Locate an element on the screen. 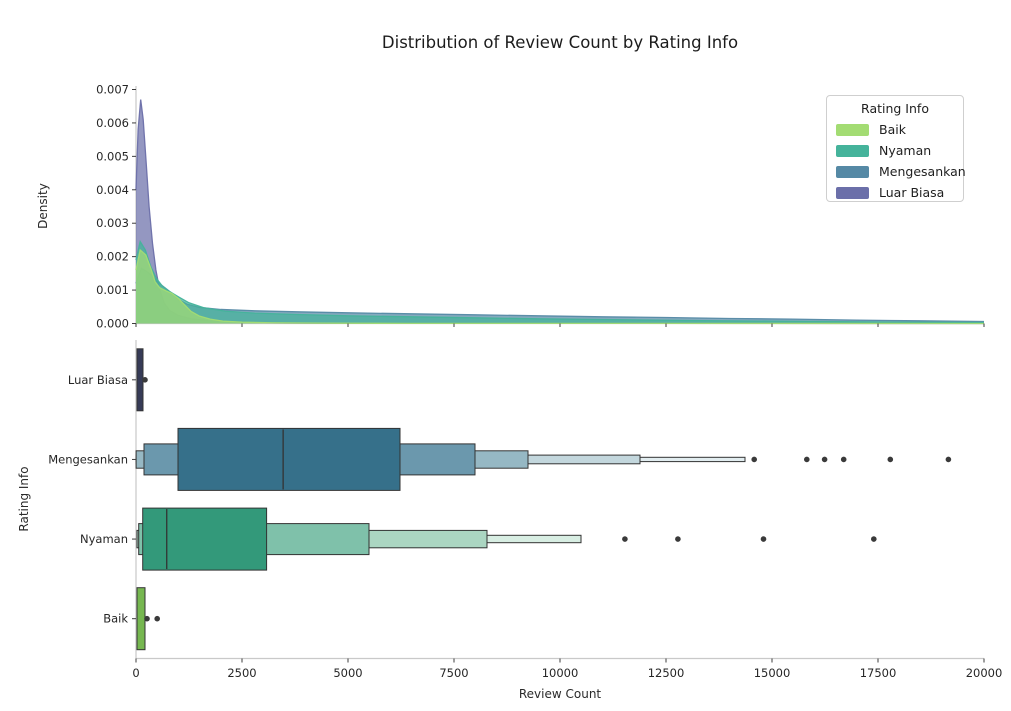 This screenshot has width=1011, height=711. density-y-tick-label: 0.004 is located at coordinates (112, 190).